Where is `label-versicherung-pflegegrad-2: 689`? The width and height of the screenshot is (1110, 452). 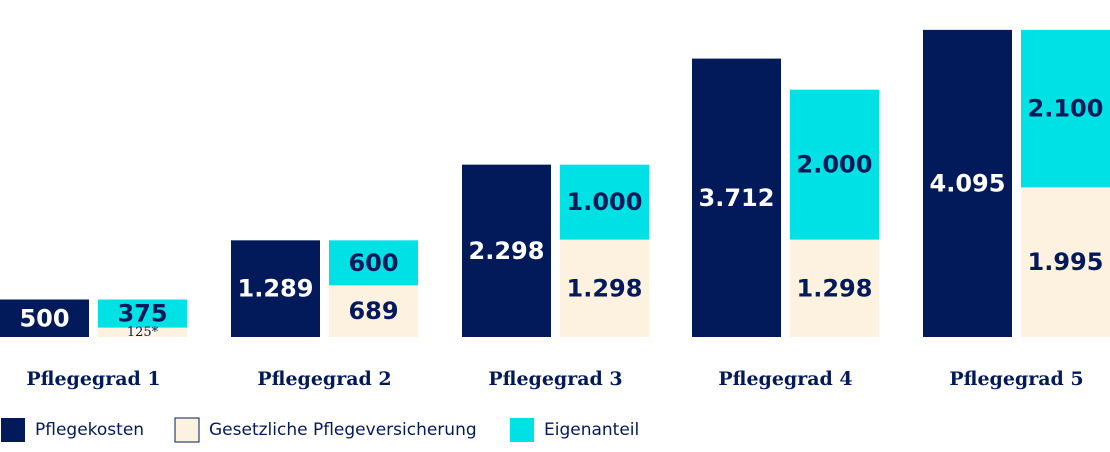 label-versicherung-pflegegrad-2: 689 is located at coordinates (373, 311).